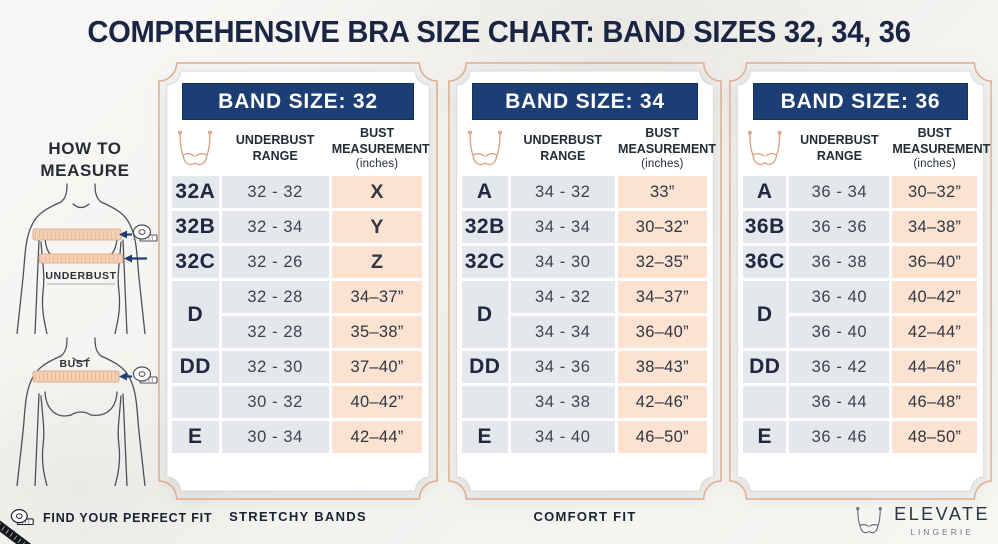 This screenshot has width=998, height=544. What do you see at coordinates (85, 148) in the screenshot?
I see `heading-line1: HOW TO` at bounding box center [85, 148].